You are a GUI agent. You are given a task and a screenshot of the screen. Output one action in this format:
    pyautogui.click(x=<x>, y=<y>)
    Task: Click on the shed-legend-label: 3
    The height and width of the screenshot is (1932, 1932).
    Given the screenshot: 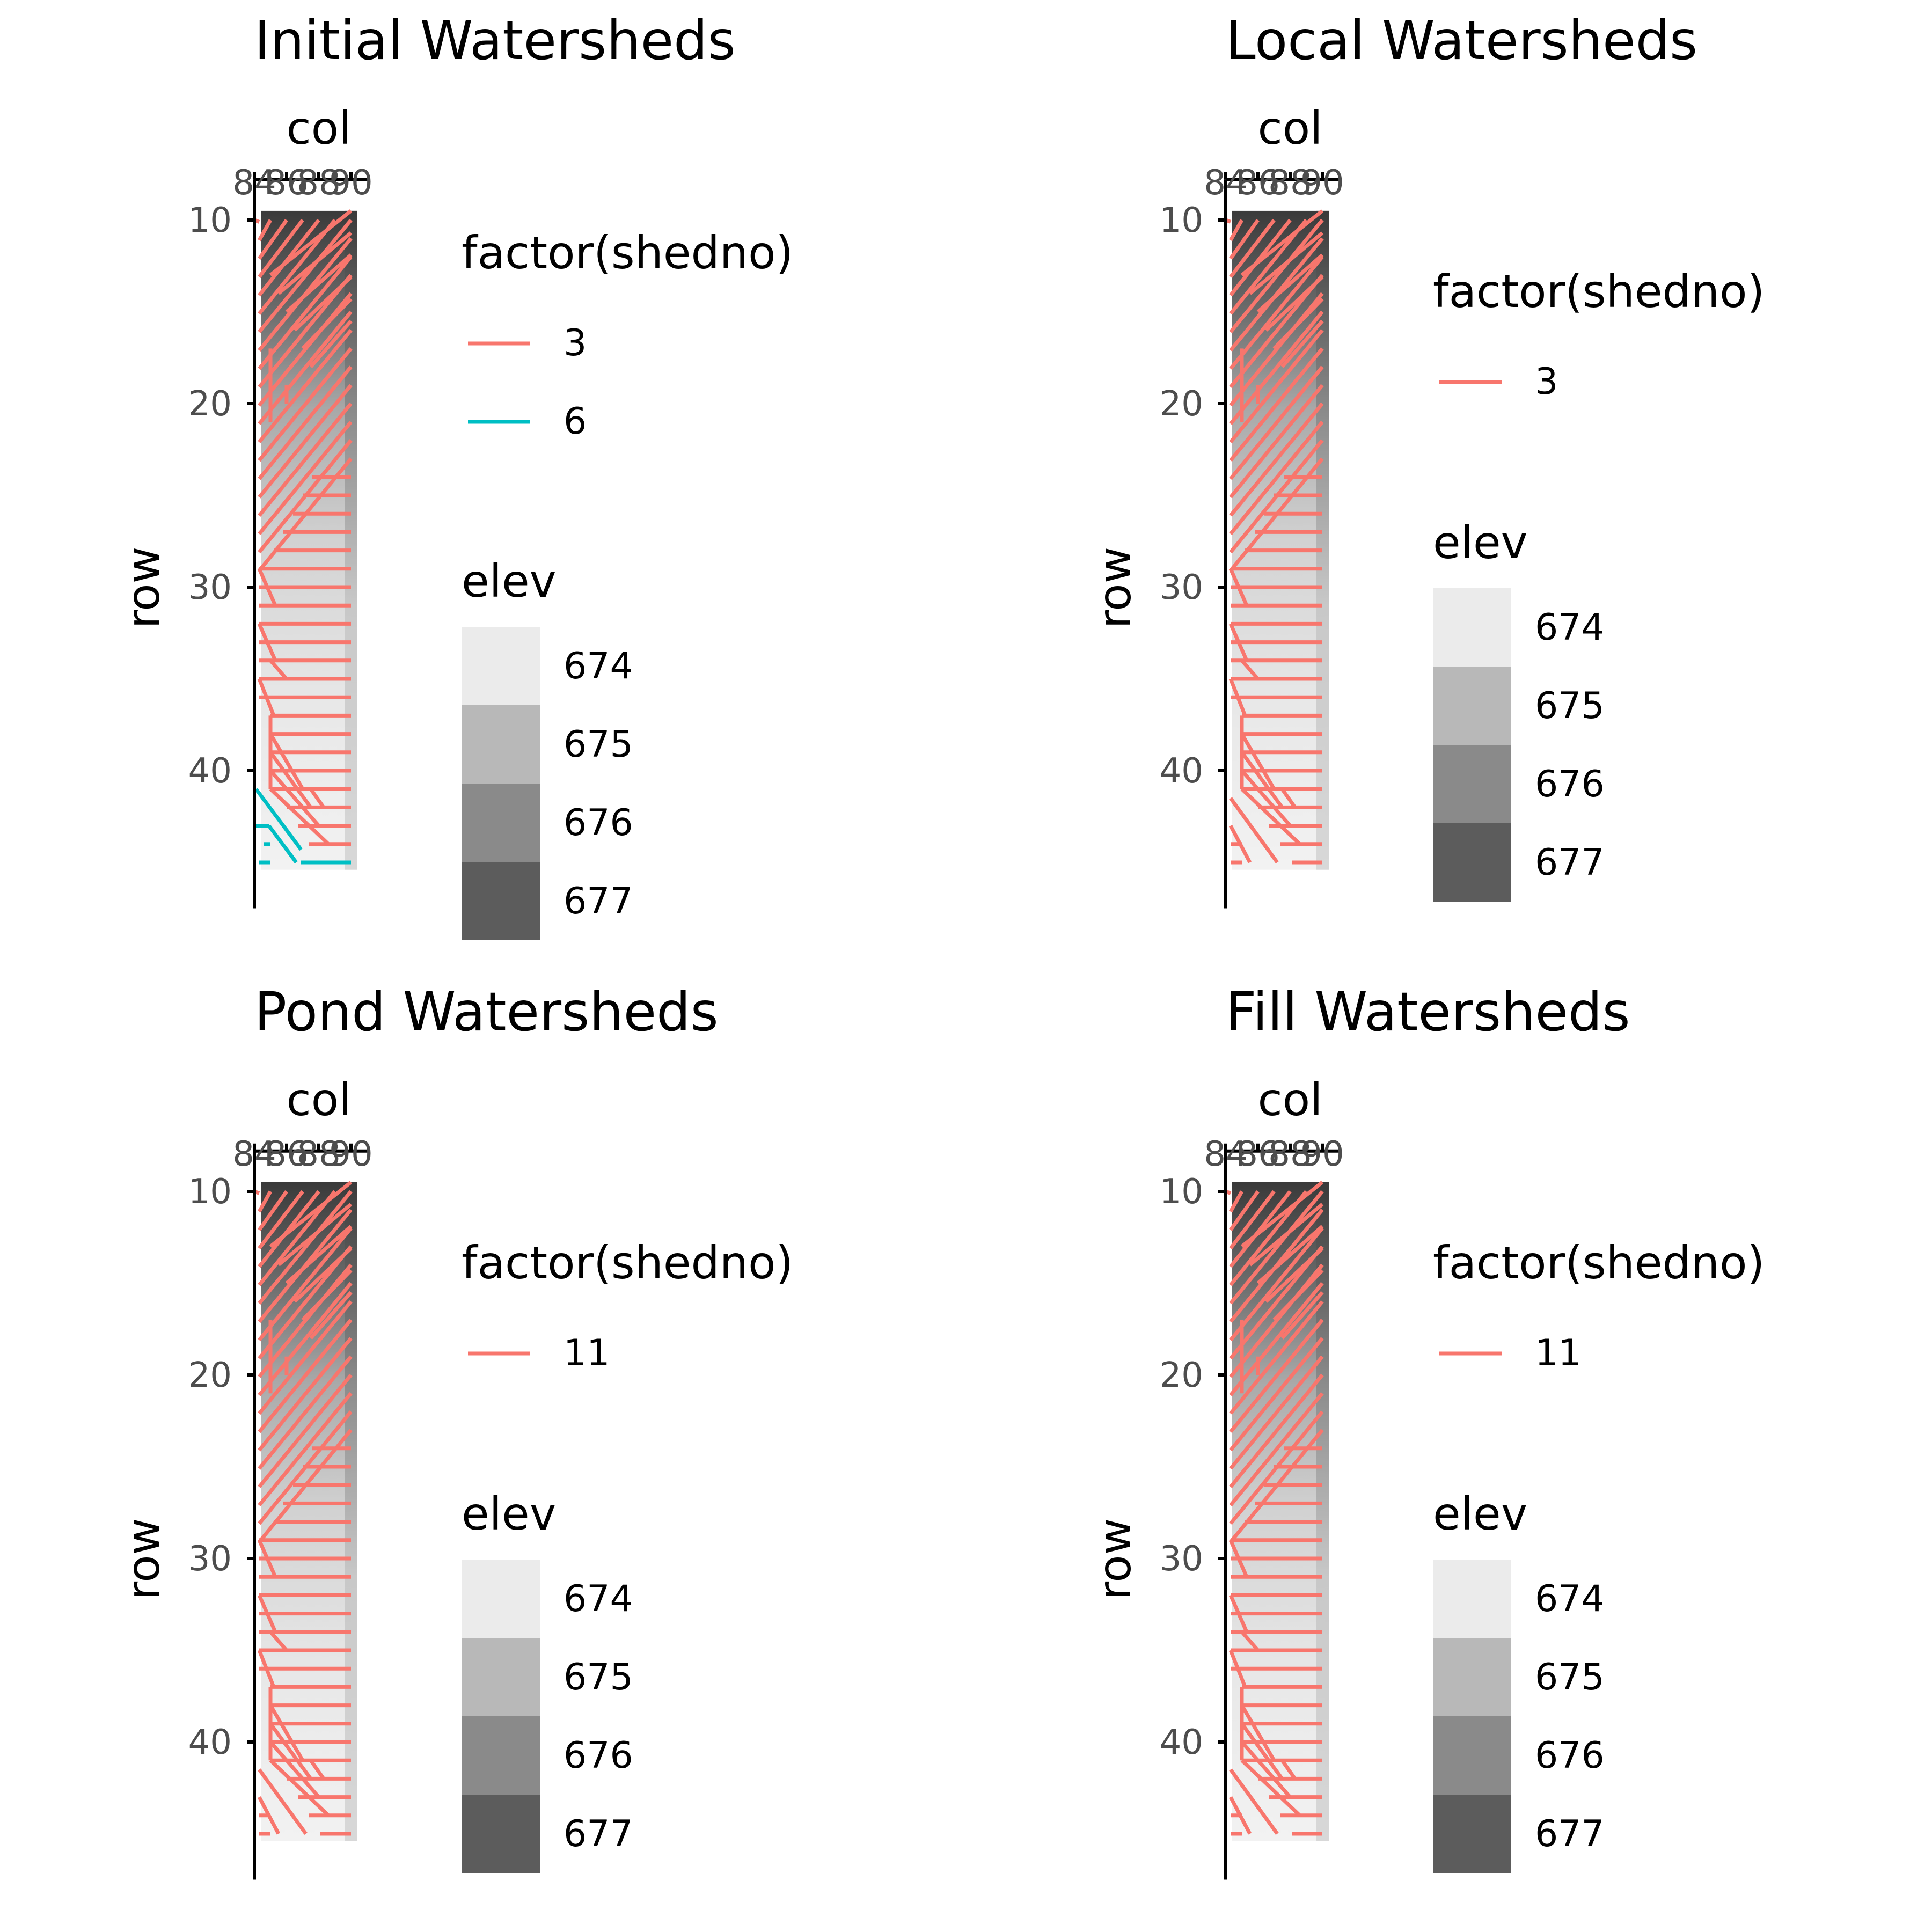 What is the action you would take?
    pyautogui.click(x=575, y=343)
    